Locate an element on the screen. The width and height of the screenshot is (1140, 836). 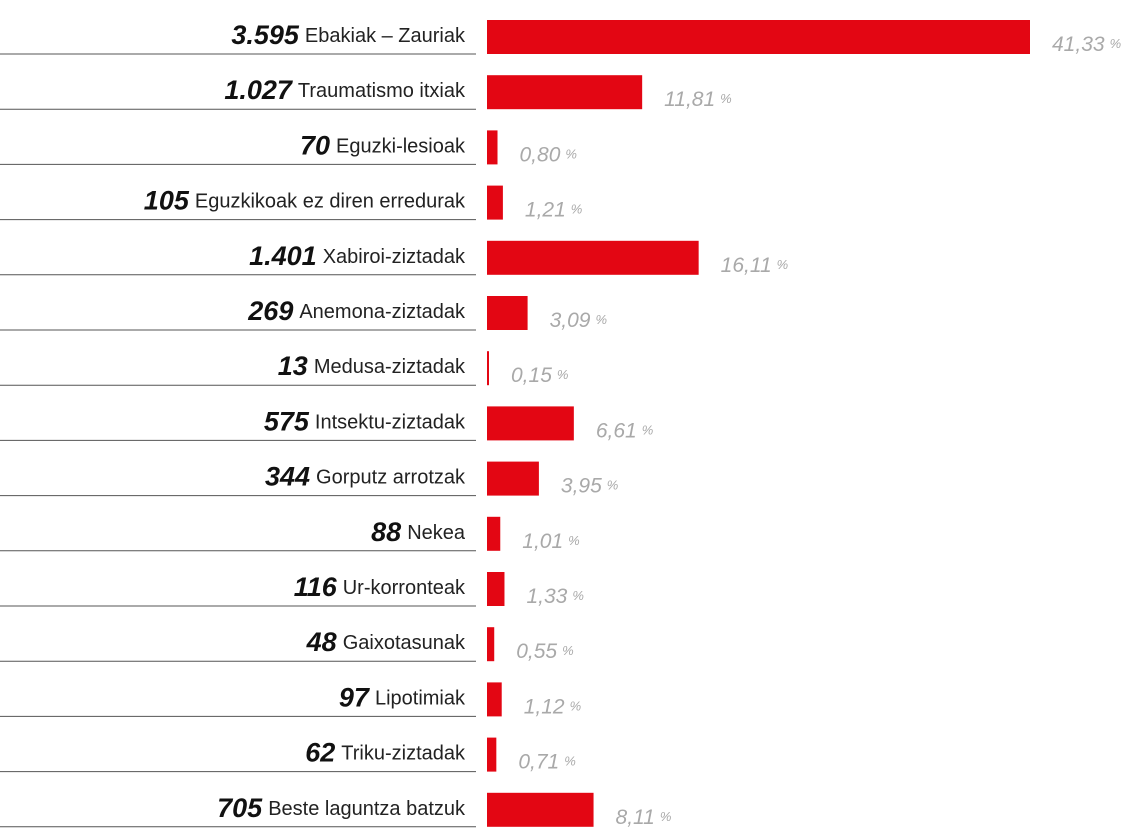
row-label: 575 Intsektu-ziztadak is located at coordinates (365, 422).